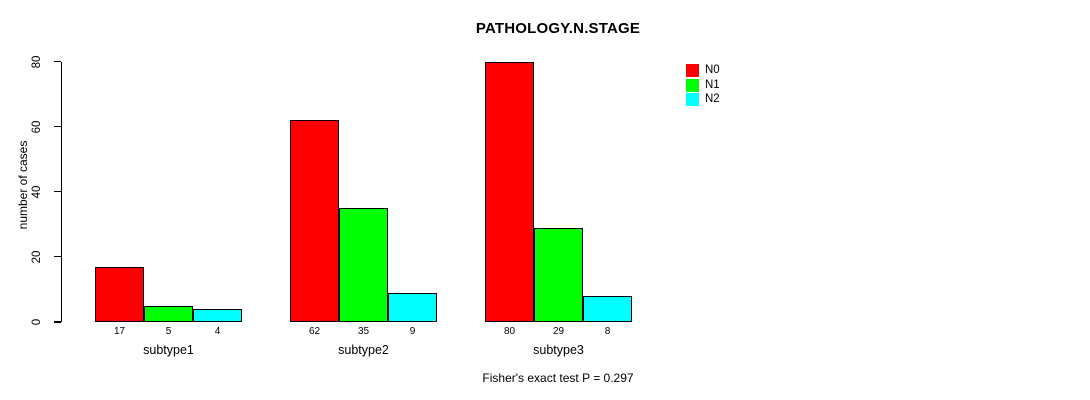 This screenshot has height=400, width=1090. Describe the element at coordinates (62, 191) in the screenshot. I see `y-axis-line` at that location.